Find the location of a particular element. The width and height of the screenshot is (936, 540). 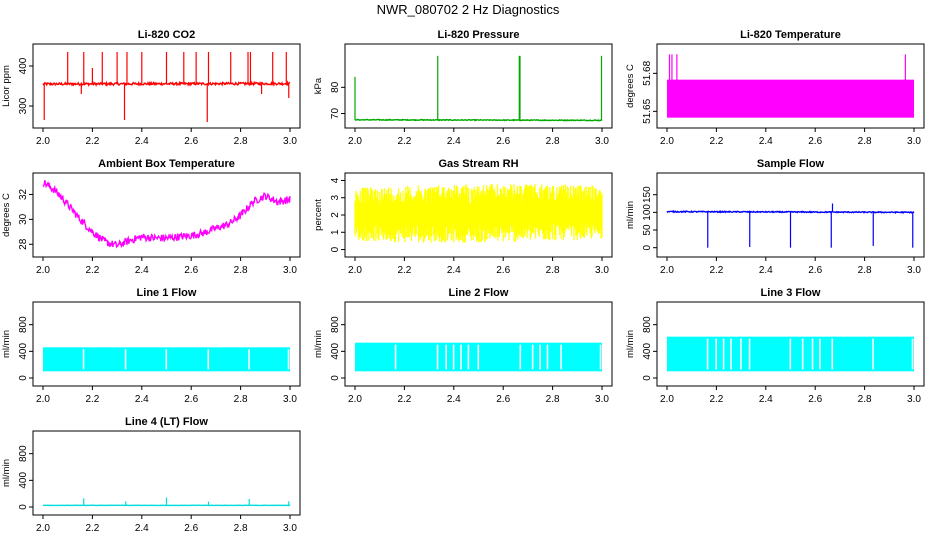

plot-title: Li-820 CO2 is located at coordinates (166, 35).